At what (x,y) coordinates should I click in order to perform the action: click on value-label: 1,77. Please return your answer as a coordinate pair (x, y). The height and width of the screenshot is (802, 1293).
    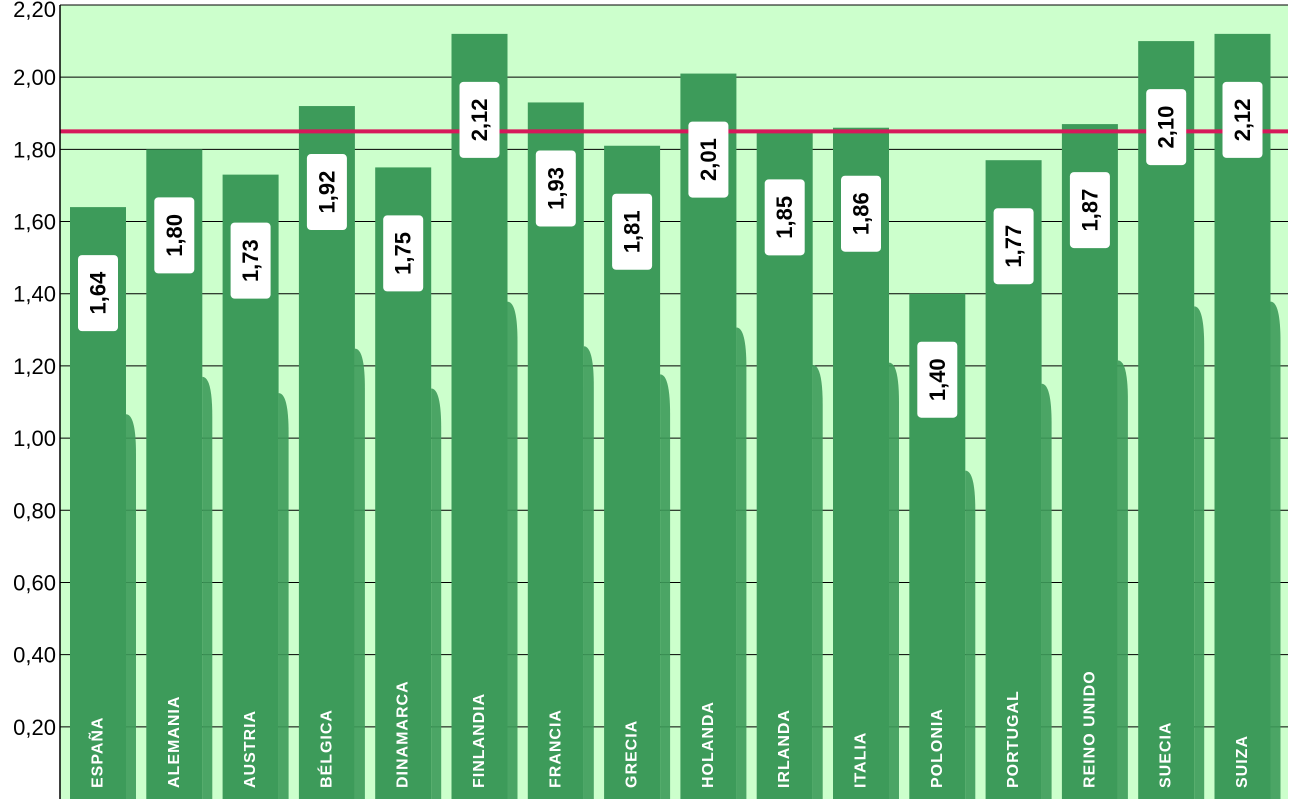
    Looking at the image, I should click on (1013, 246).